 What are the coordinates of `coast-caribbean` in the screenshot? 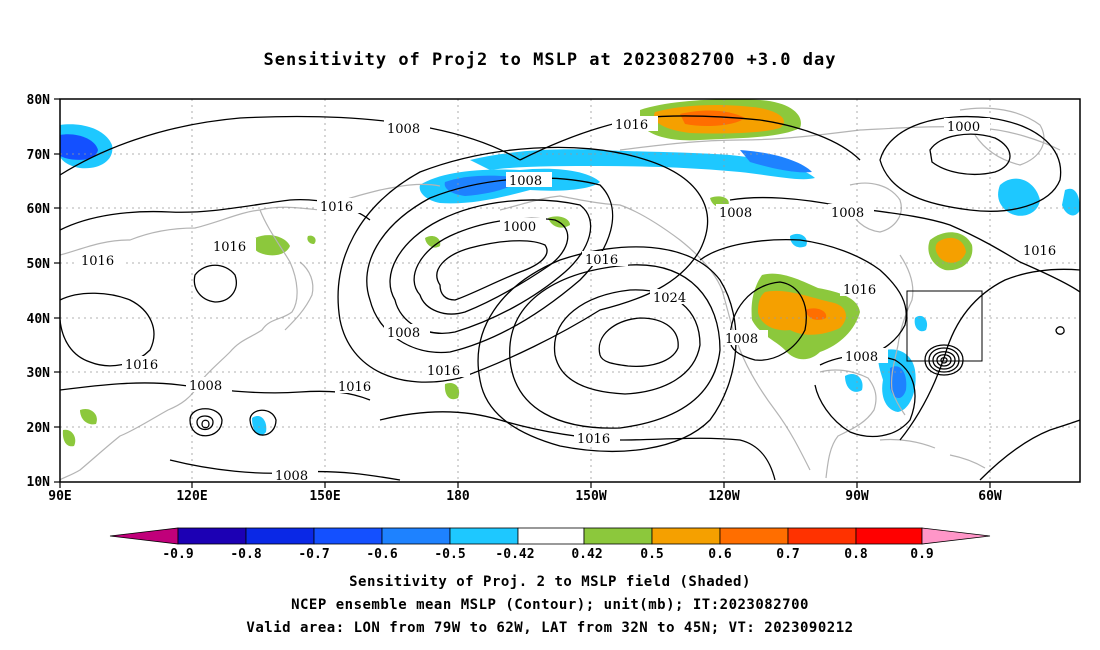 It's located at (932, 453).